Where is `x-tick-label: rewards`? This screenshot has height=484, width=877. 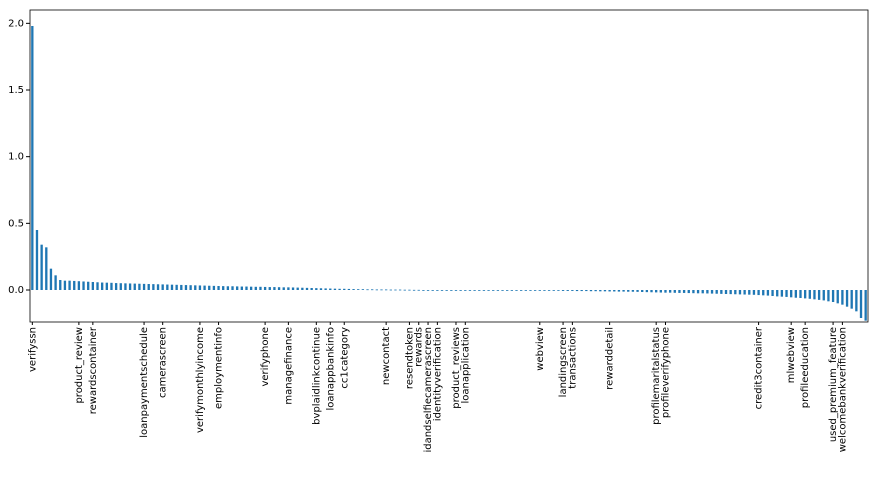
x-tick-label: rewards is located at coordinates (419, 347).